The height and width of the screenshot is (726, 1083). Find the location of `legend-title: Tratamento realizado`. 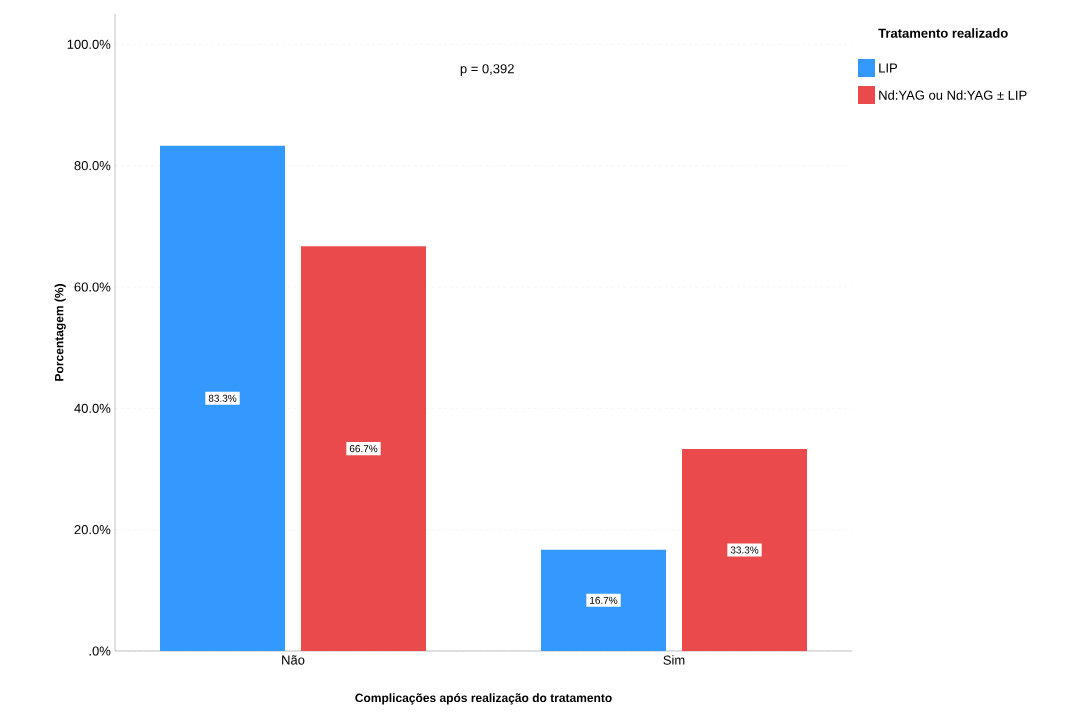

legend-title: Tratamento realizado is located at coordinates (943, 33).